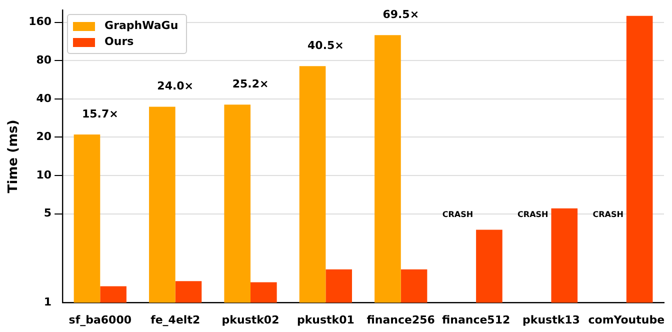  Describe the element at coordinates (551, 319) in the screenshot. I see `x-tick-label: pkustk13` at that location.